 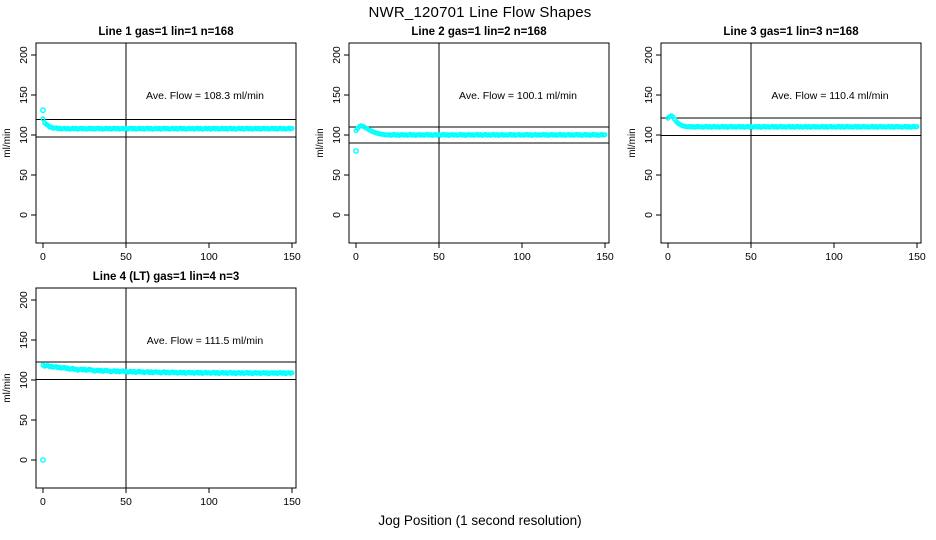 I want to click on ave-flow-annotation: Ave. Flow = 108.3 ml/min, so click(x=205, y=96).